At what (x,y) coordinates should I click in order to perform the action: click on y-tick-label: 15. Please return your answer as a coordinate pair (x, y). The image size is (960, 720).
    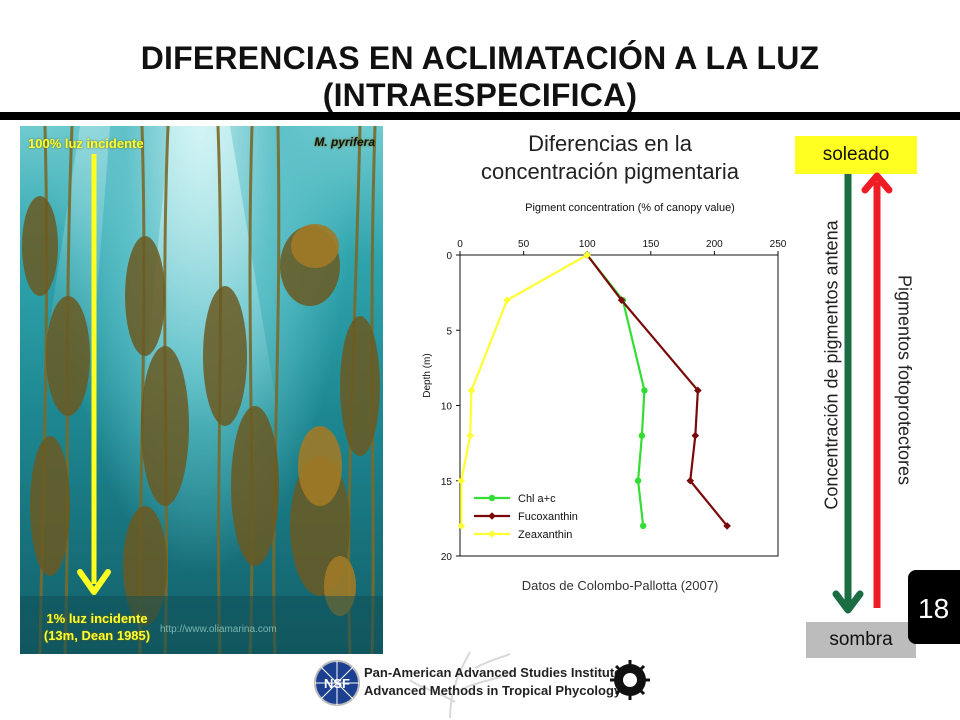
    Looking at the image, I should click on (447, 482).